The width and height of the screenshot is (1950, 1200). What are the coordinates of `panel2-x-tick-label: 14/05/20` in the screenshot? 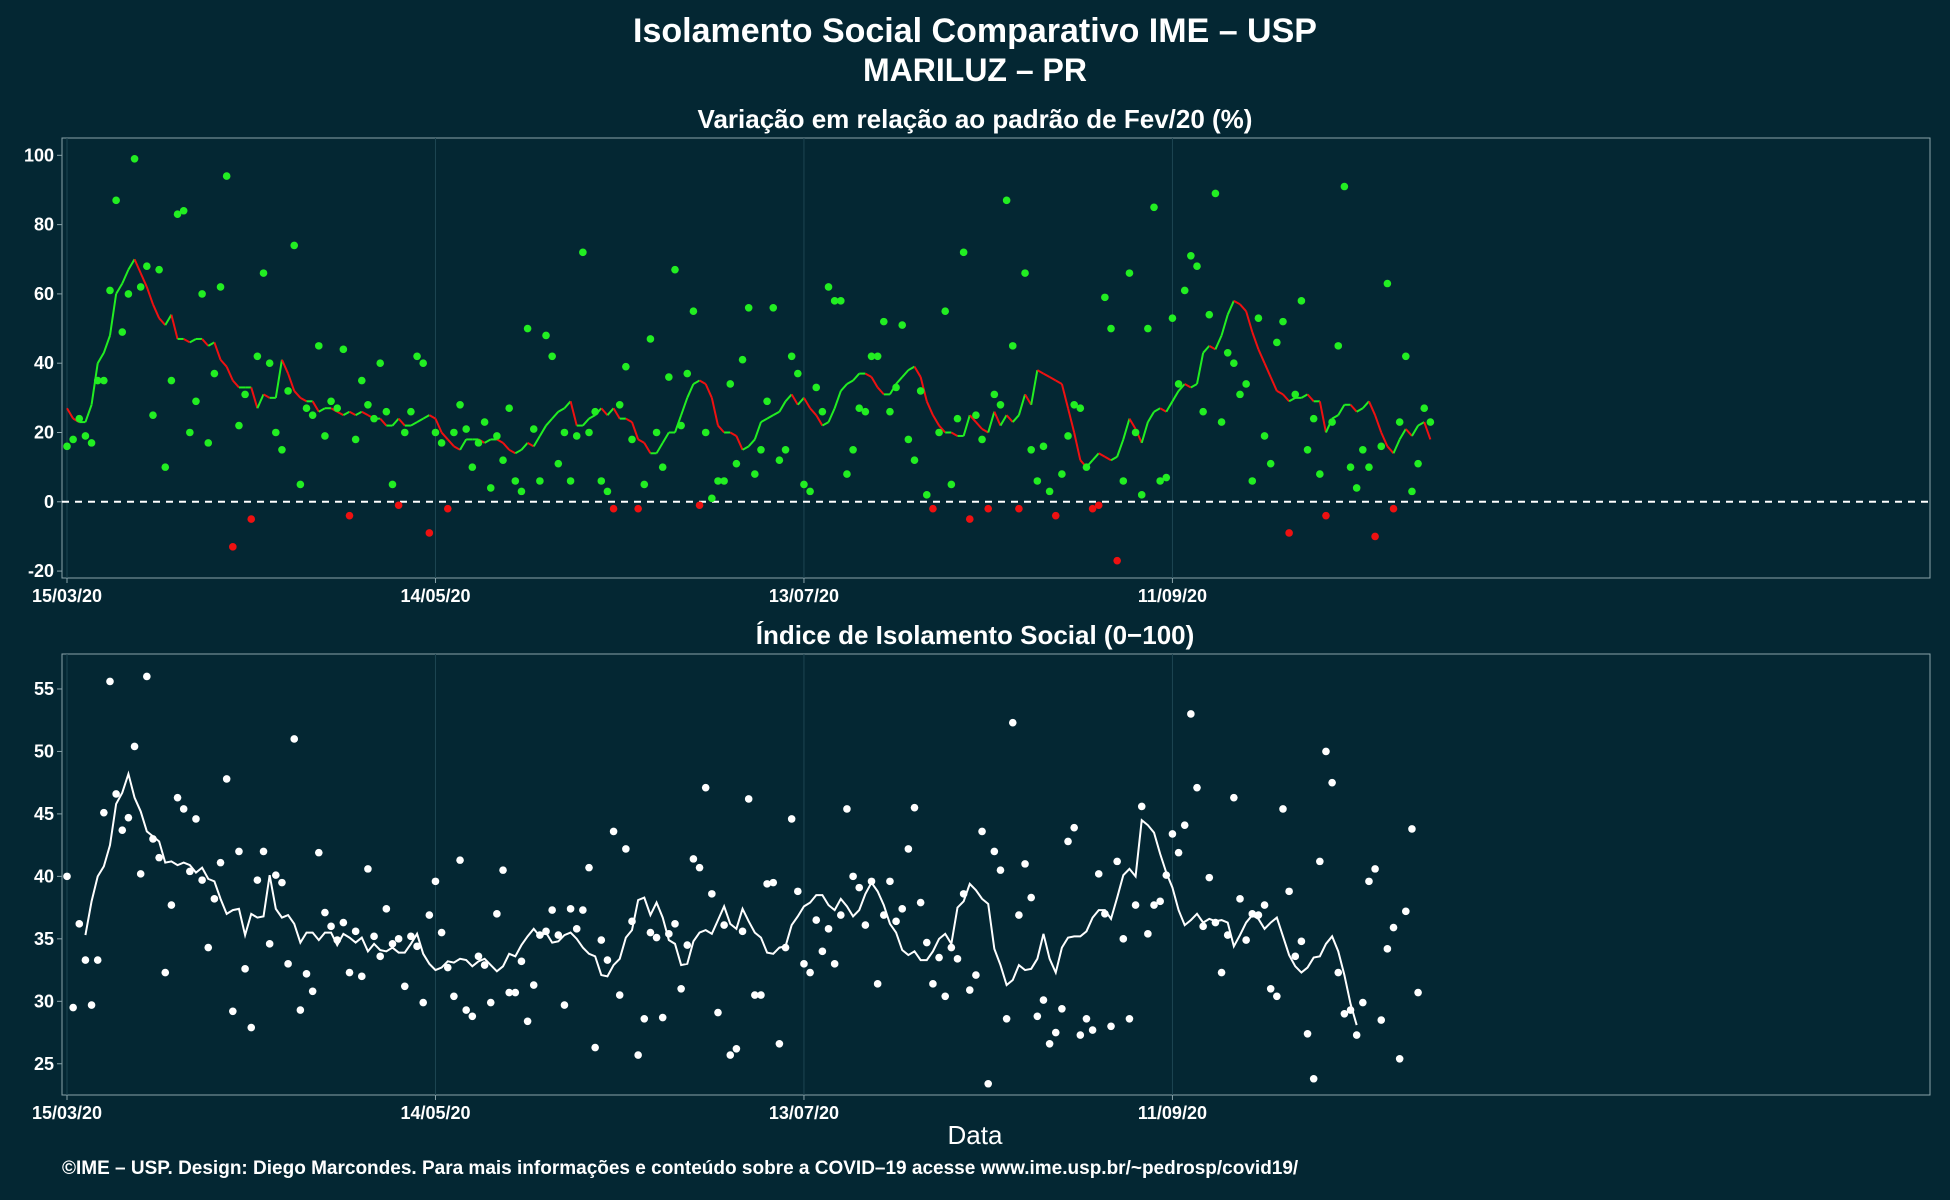 It's located at (435, 1113).